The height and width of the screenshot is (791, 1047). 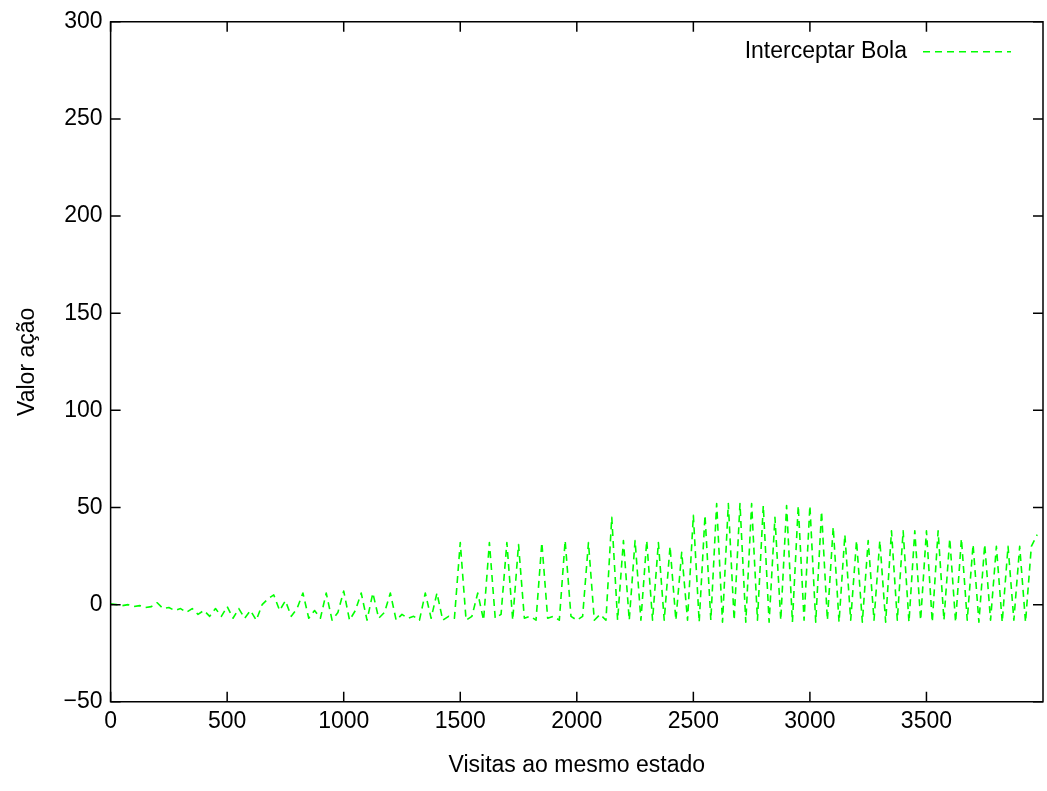 I want to click on x-tick-label: 2000, so click(x=577, y=719).